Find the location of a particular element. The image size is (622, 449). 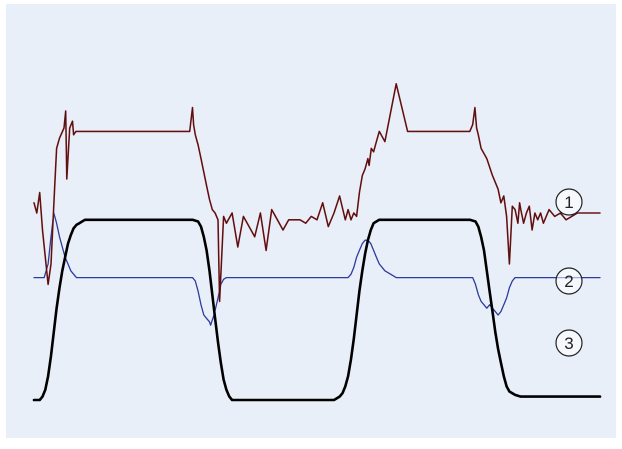

series-marker-1: 1 is located at coordinates (569, 202).